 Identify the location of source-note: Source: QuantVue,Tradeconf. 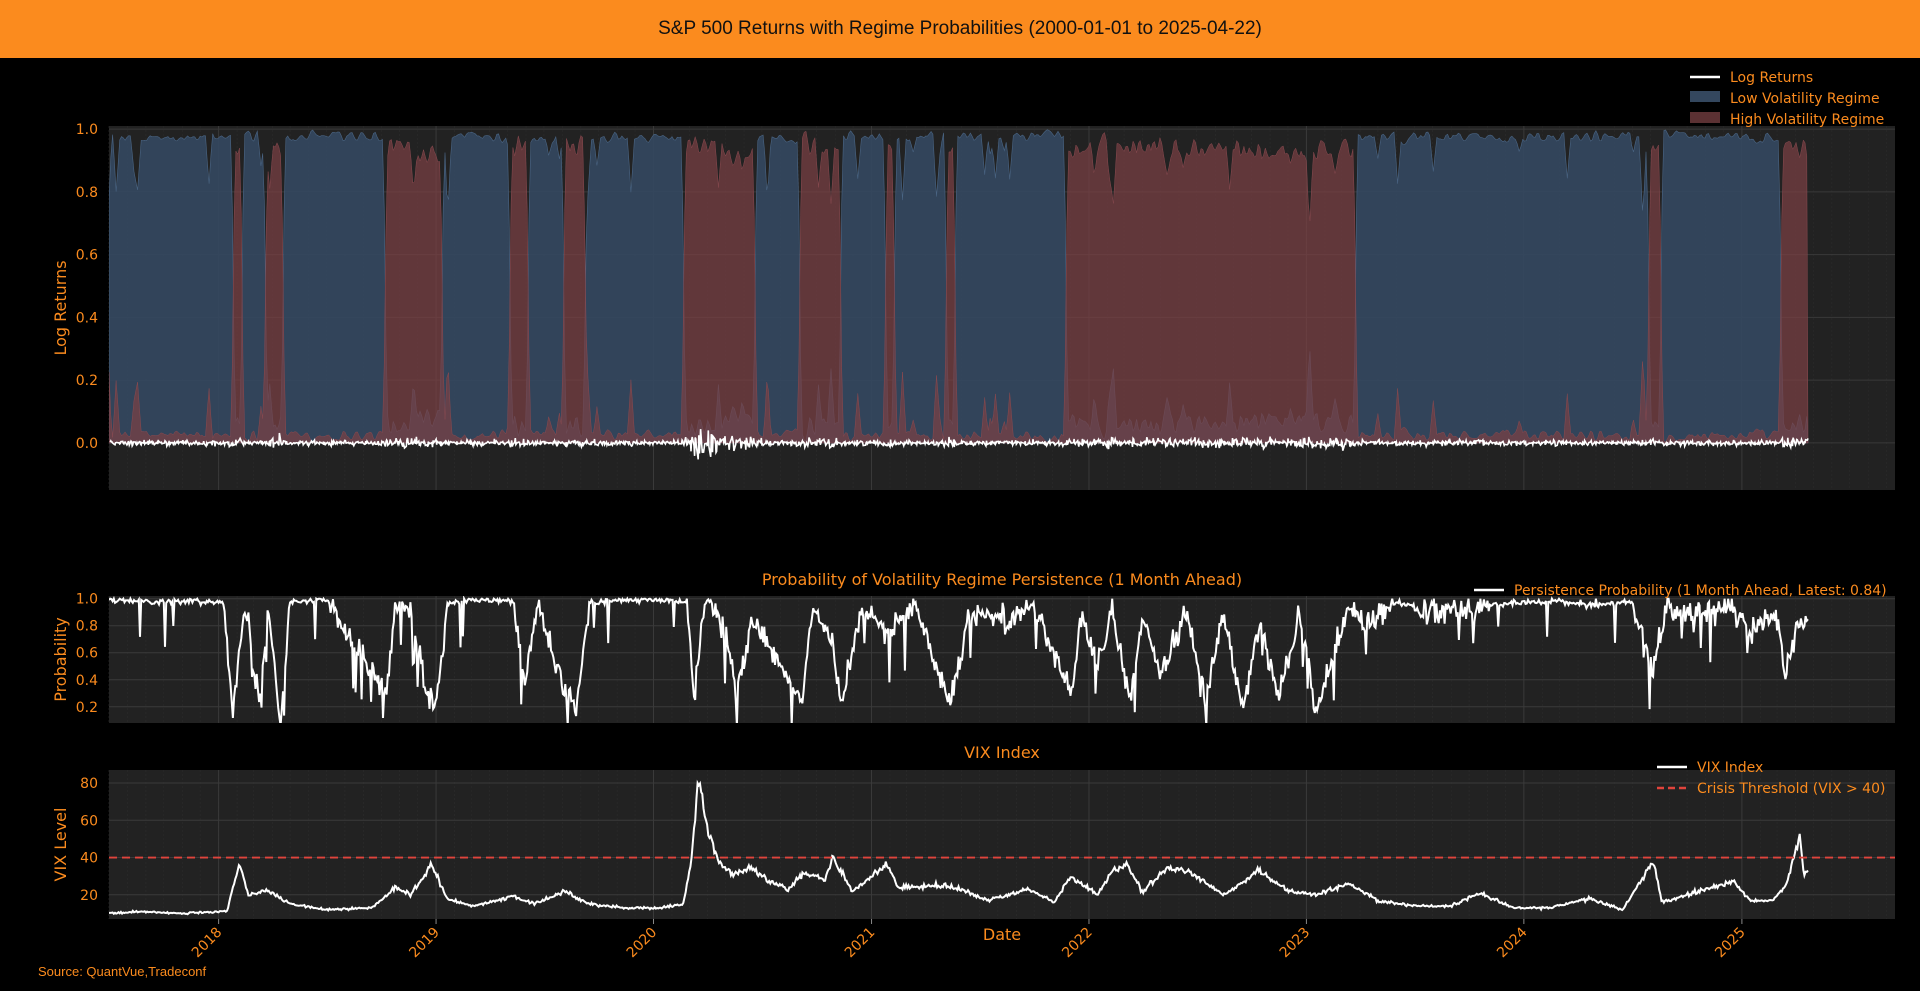
(122, 971).